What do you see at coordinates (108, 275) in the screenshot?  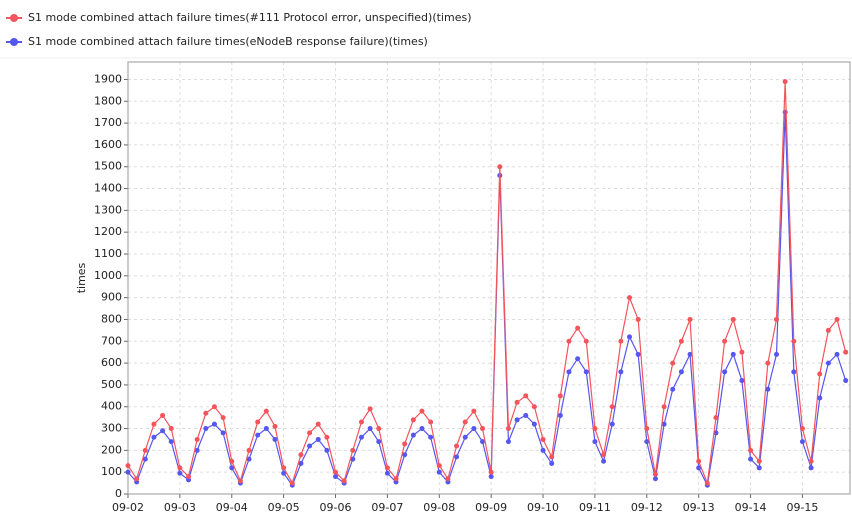 I see `y-tick-label: 1000` at bounding box center [108, 275].